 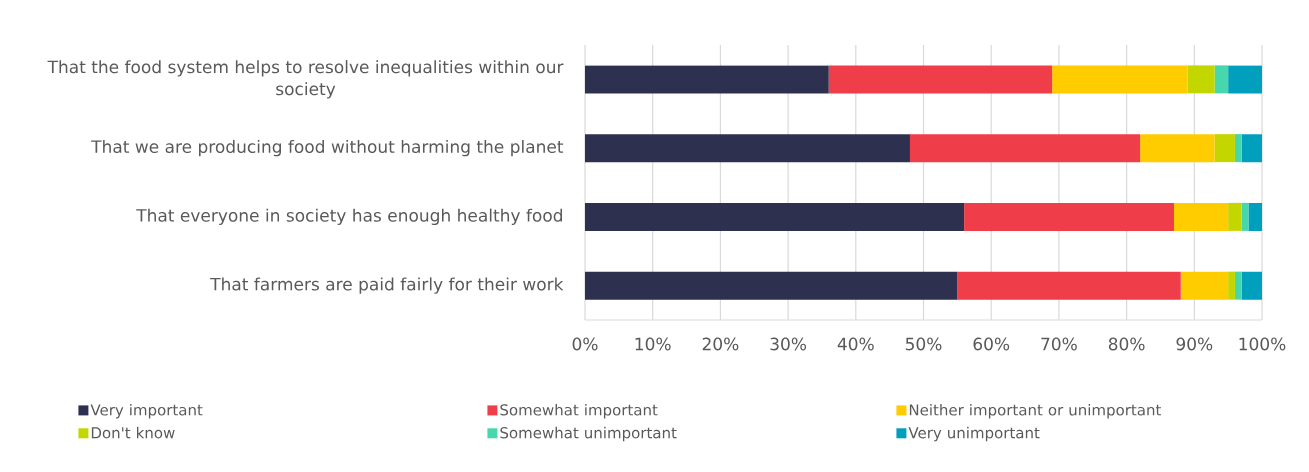 I want to click on legend-label: Very unimportant, so click(x=974, y=434).